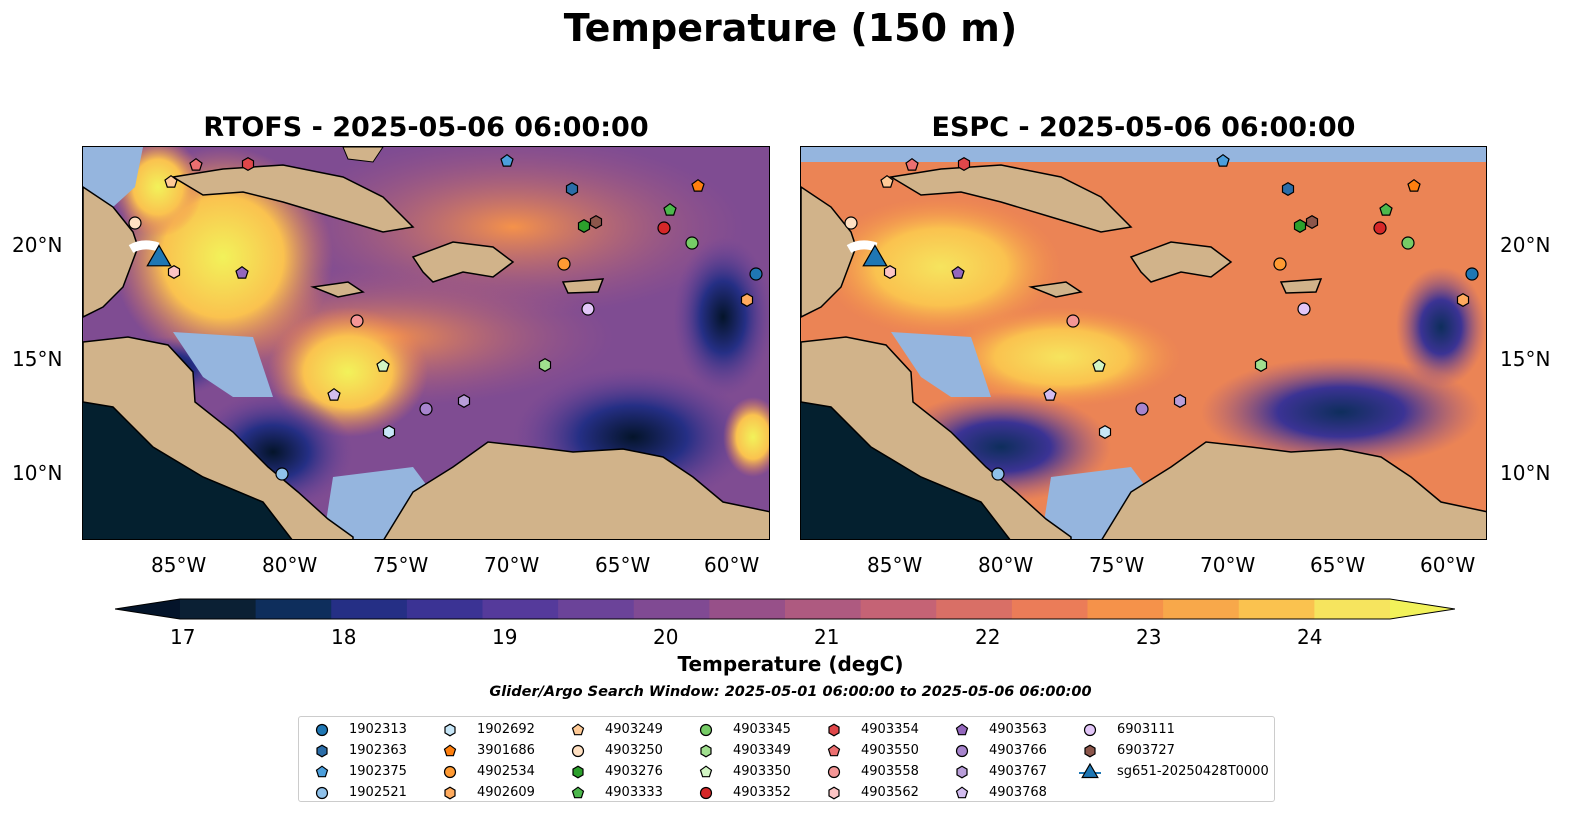  I want to click on legend-label: 1902313, so click(378, 729).